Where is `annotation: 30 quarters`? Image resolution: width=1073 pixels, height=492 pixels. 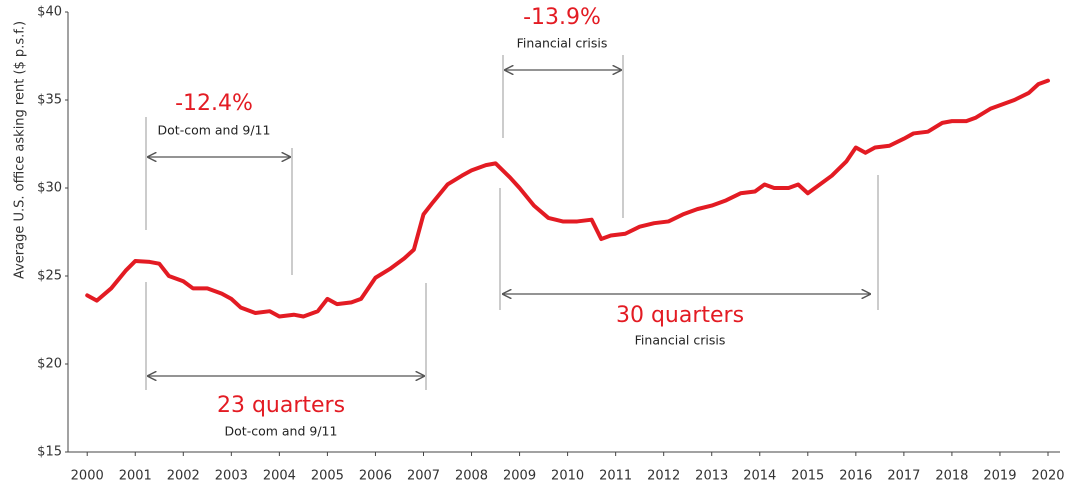
annotation: 30 quarters is located at coordinates (680, 315).